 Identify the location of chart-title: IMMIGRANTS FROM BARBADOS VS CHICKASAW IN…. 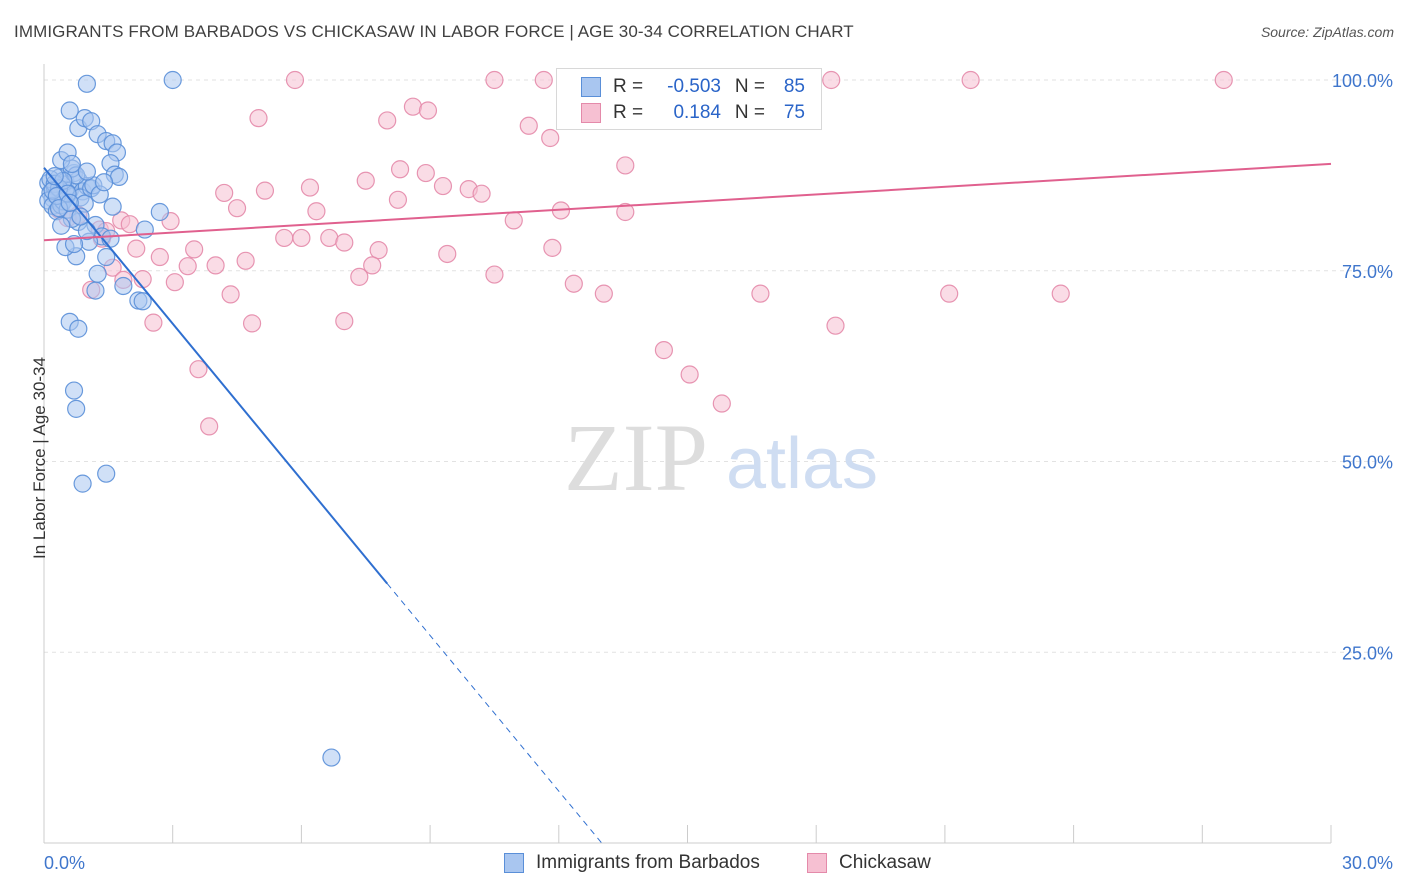
(434, 31).